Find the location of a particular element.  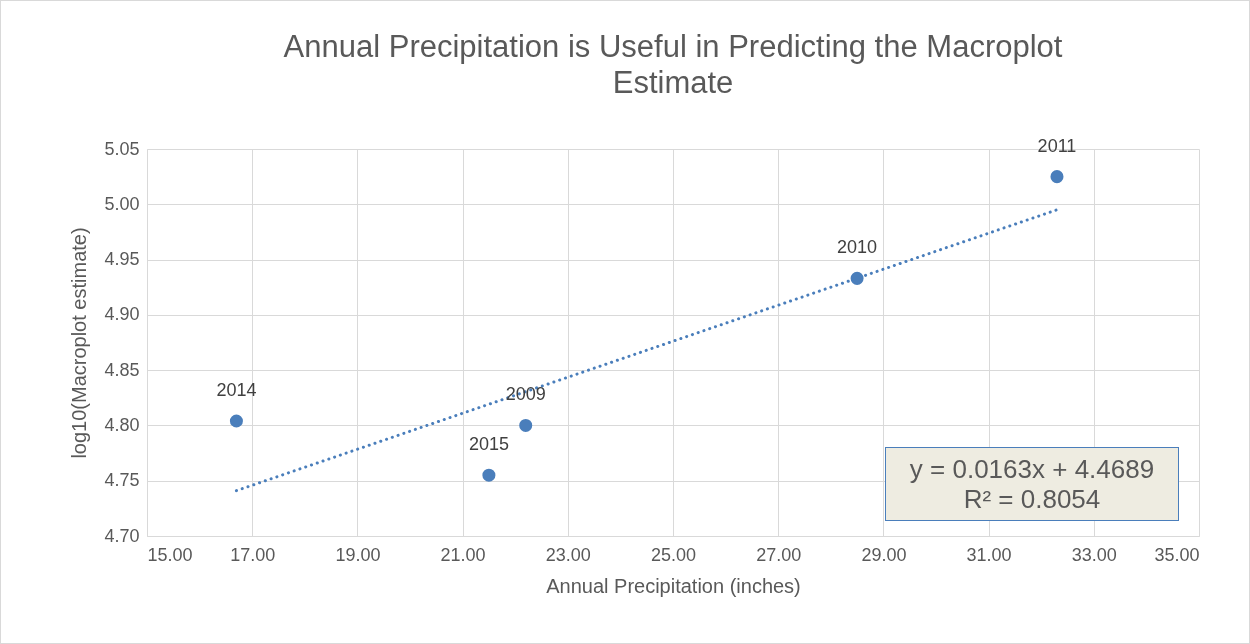

chart-title: Annual Precipitation is Useful in Predicting the Macroplot Estimate is located at coordinates (673, 64).